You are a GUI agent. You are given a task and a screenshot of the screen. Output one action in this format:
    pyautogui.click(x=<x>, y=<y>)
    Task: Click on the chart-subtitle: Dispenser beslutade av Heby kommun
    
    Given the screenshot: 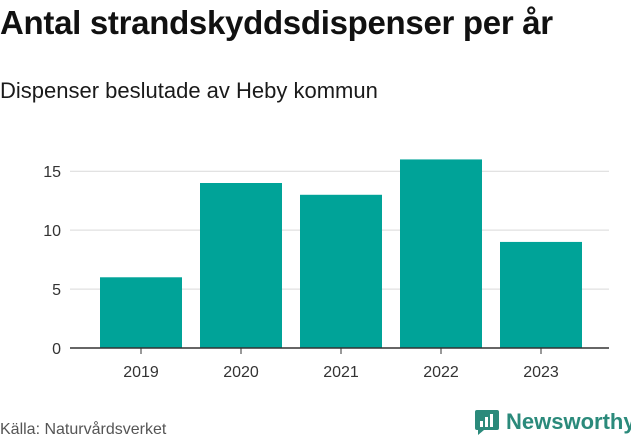 What is the action you would take?
    pyautogui.click(x=189, y=90)
    